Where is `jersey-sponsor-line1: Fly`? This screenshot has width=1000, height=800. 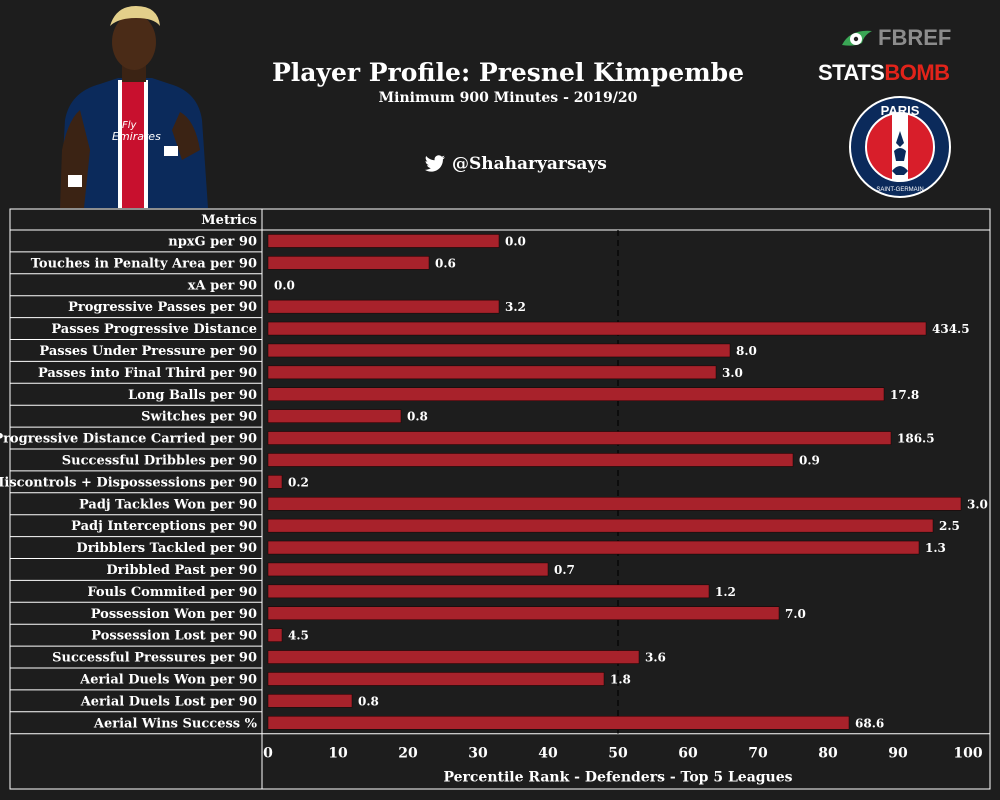
jersey-sponsor-line1: Fly is located at coordinates (130, 125).